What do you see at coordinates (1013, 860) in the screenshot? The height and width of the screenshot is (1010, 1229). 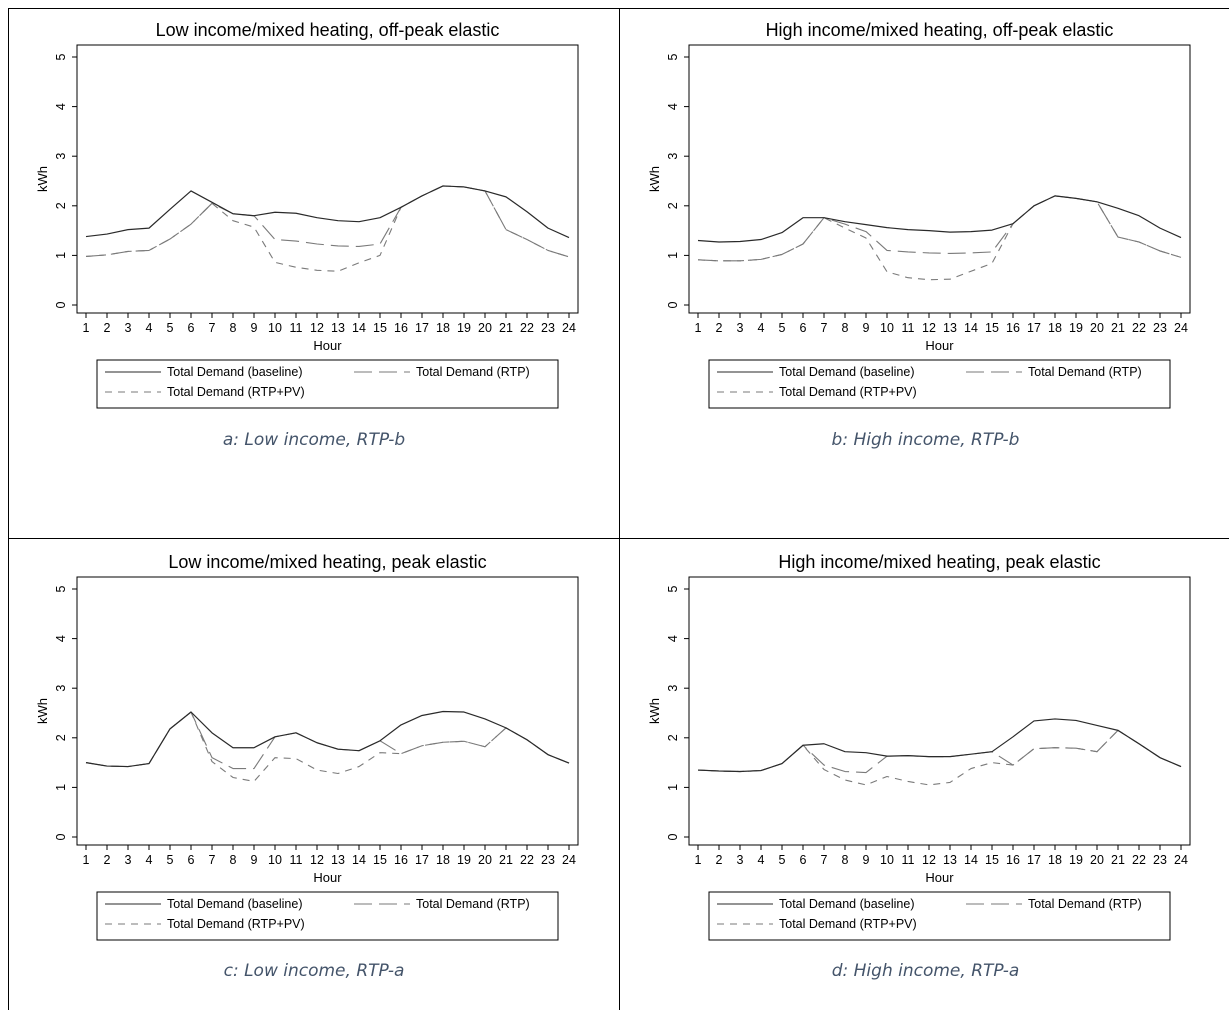 I see `x-tick-label-d-15: 16` at bounding box center [1013, 860].